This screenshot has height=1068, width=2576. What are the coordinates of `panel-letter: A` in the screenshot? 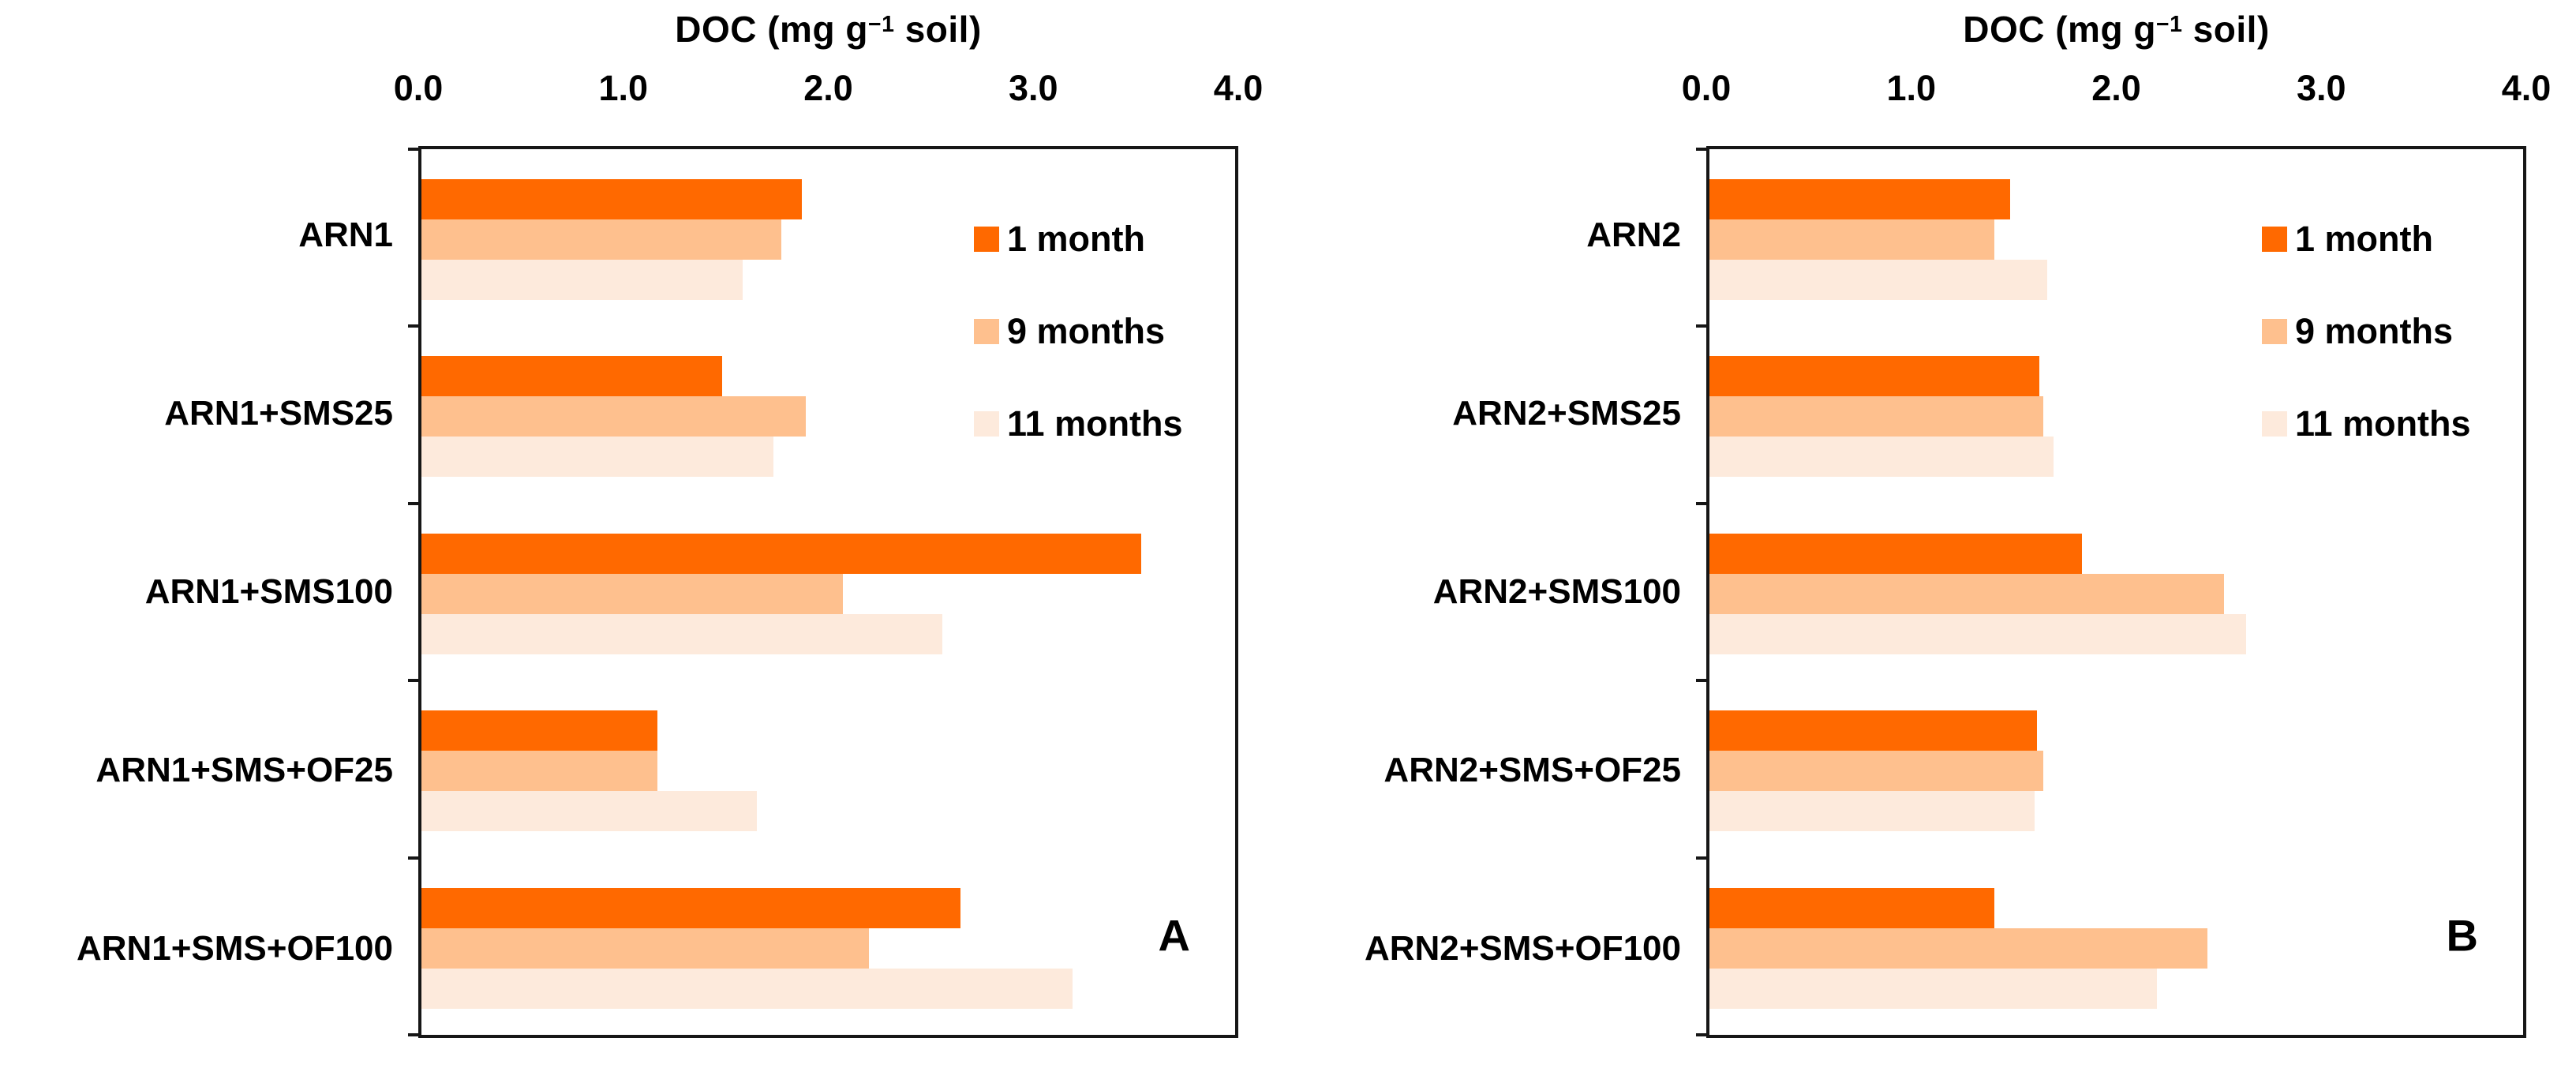 It's located at (1174, 935).